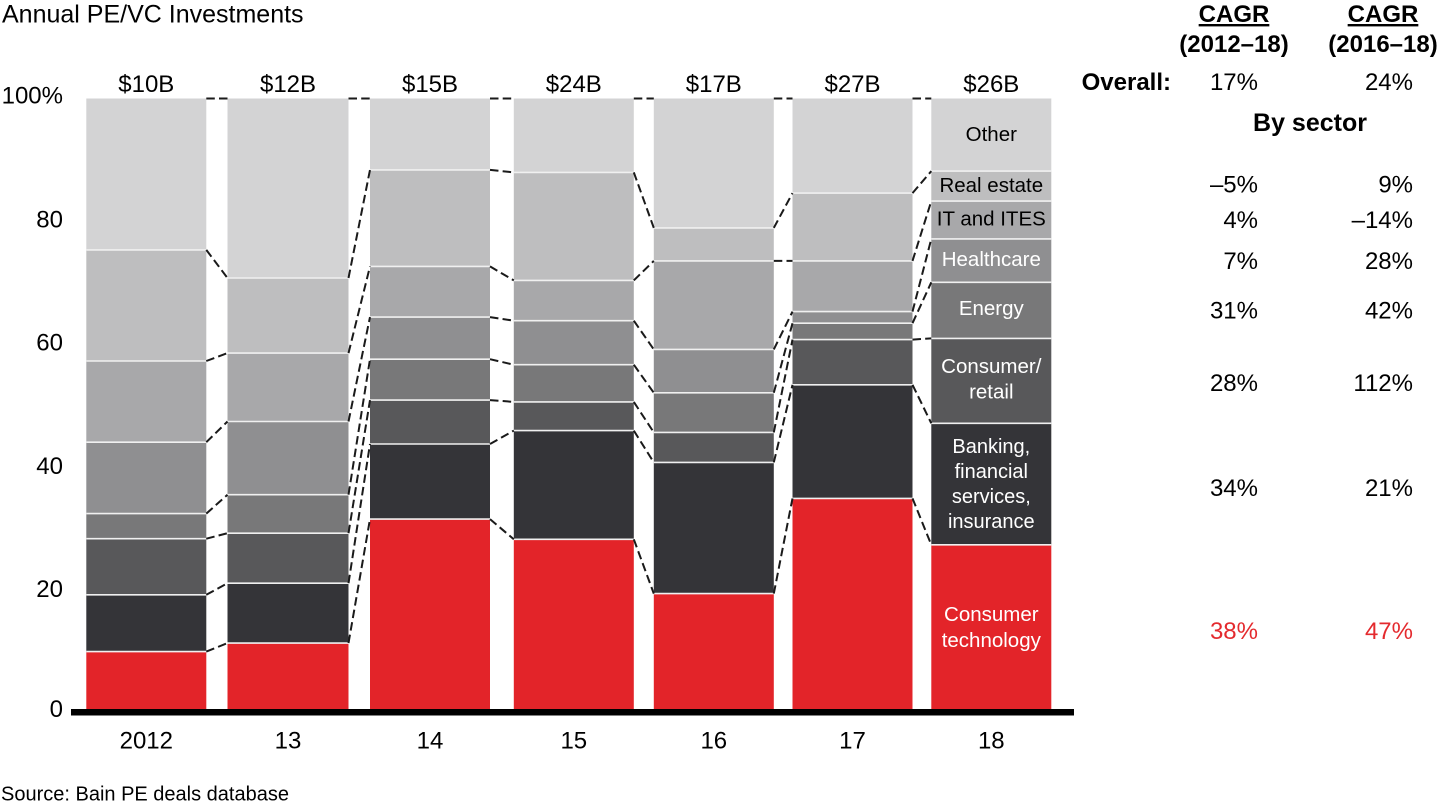 The image size is (1440, 810). I want to click on svg-text: 18, so click(991, 741).